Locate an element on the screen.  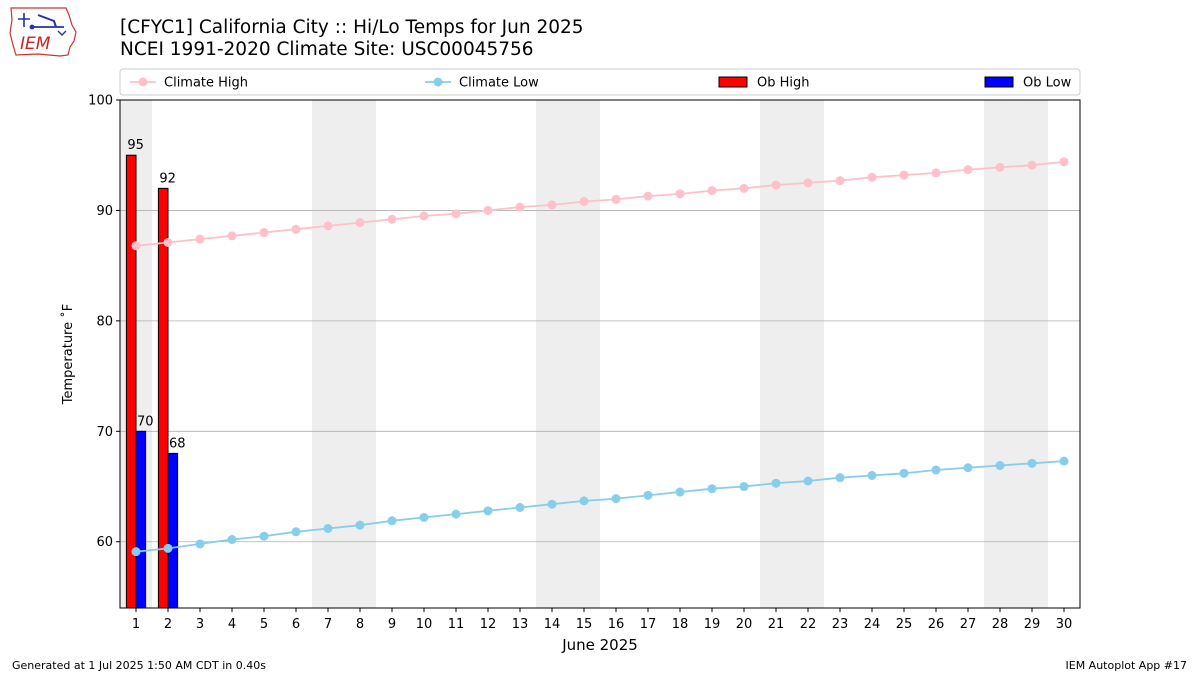
y-tick-label: 90 is located at coordinates (104, 211).